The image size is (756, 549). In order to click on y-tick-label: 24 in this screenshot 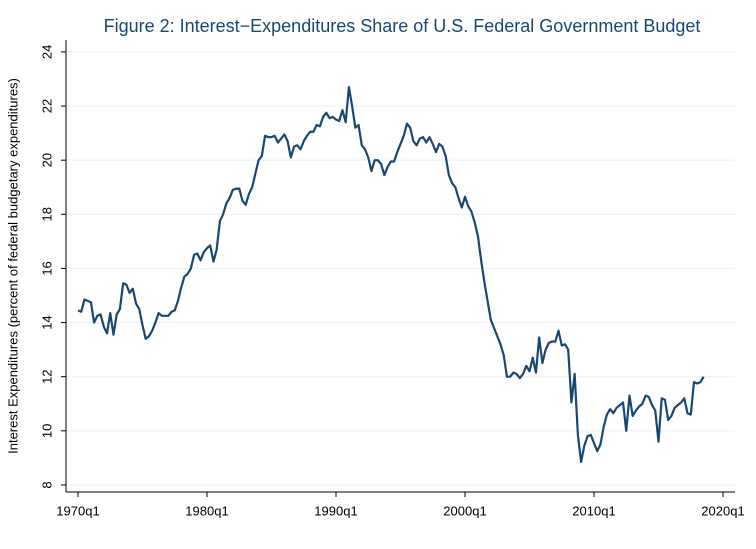, I will do `click(46, 52)`.